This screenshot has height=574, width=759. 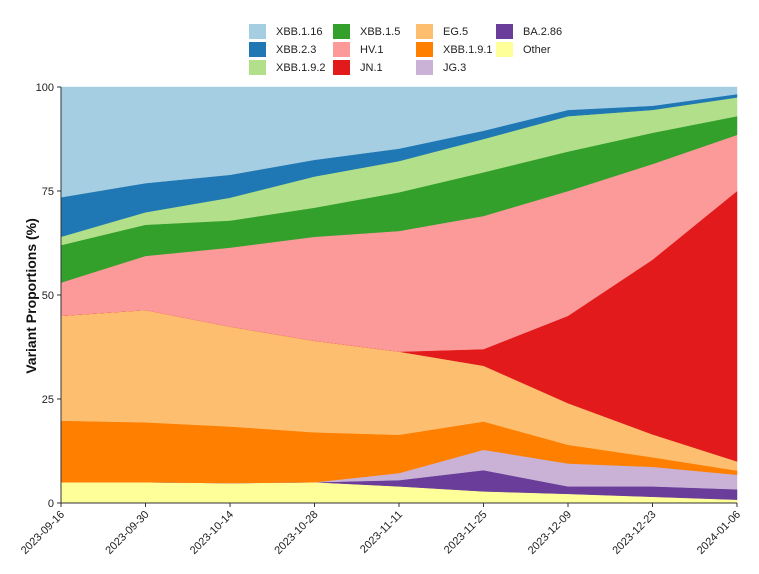 What do you see at coordinates (468, 50) in the screenshot?
I see `legend-label-xbb-1-9-1: XBB.1.9.1` at bounding box center [468, 50].